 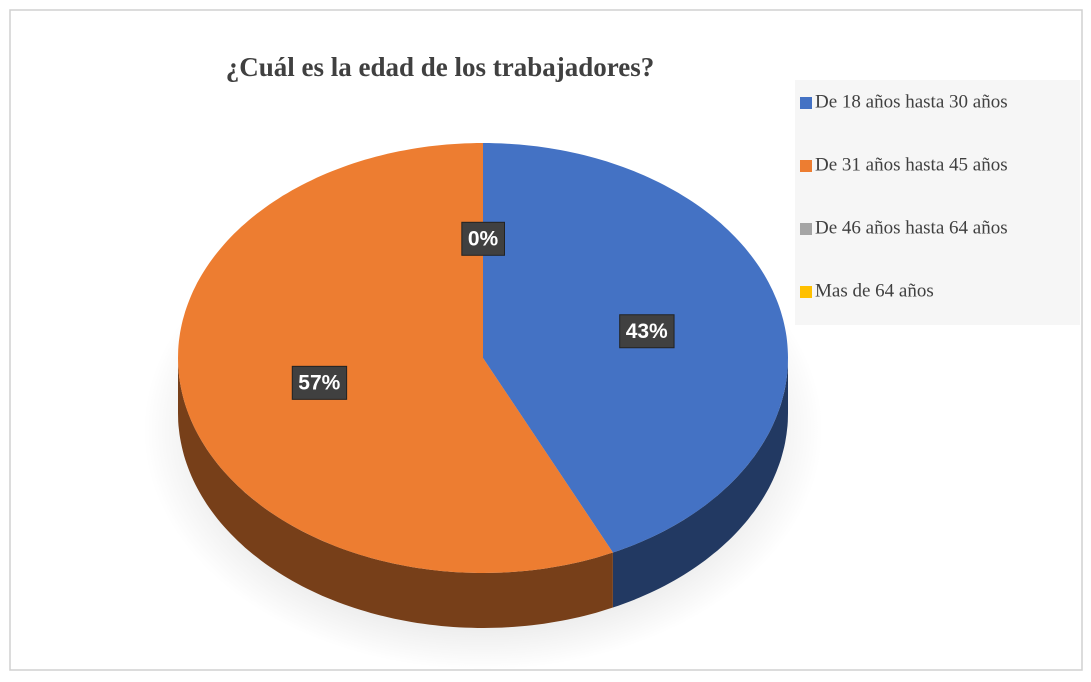 What do you see at coordinates (911, 164) in the screenshot?
I see `legend-label: De 31 años hasta 45 años` at bounding box center [911, 164].